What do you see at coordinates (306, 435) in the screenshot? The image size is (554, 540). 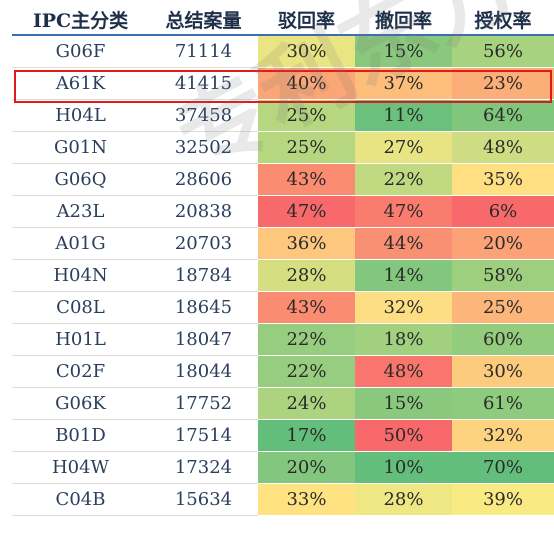 I see `cell-rejection-rate: 17%` at bounding box center [306, 435].